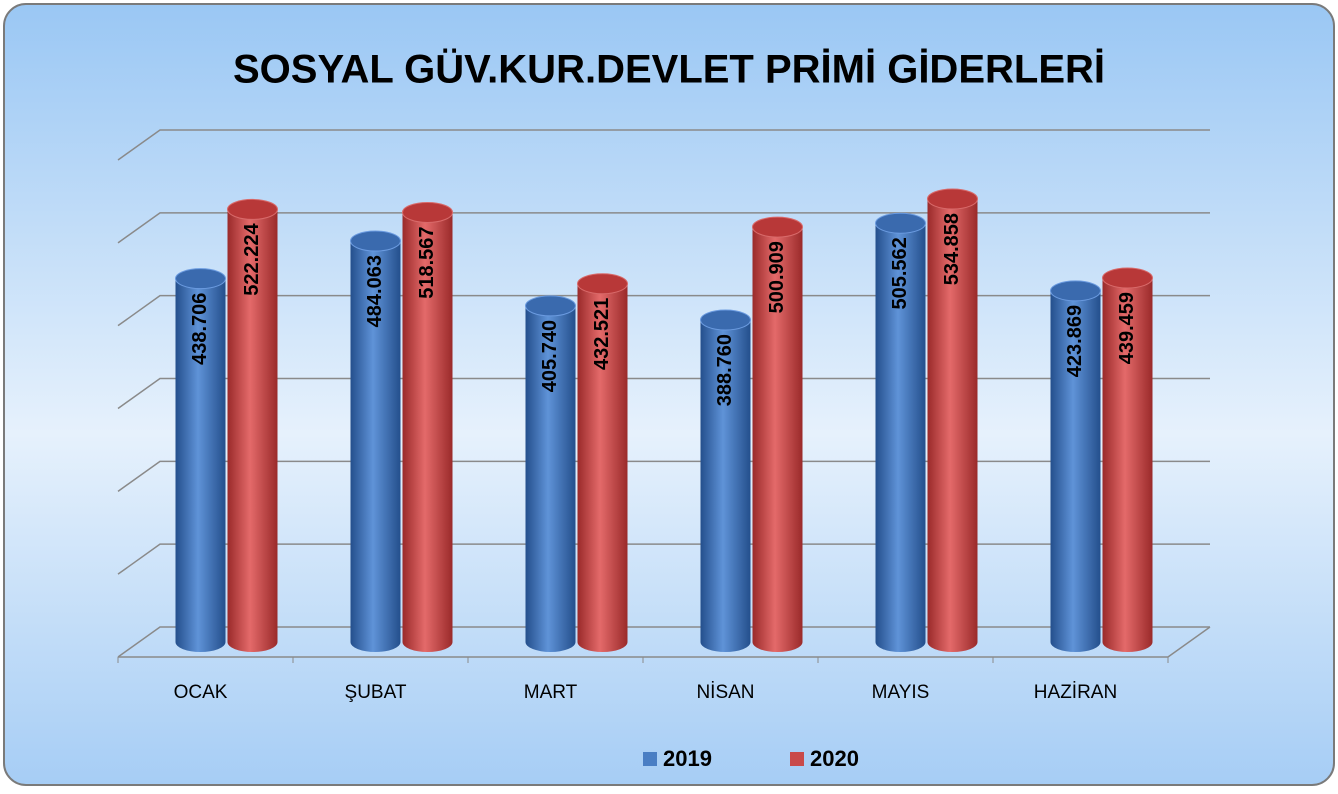  Describe the element at coordinates (550, 356) in the screenshot. I see `value-label: 405.740` at that location.